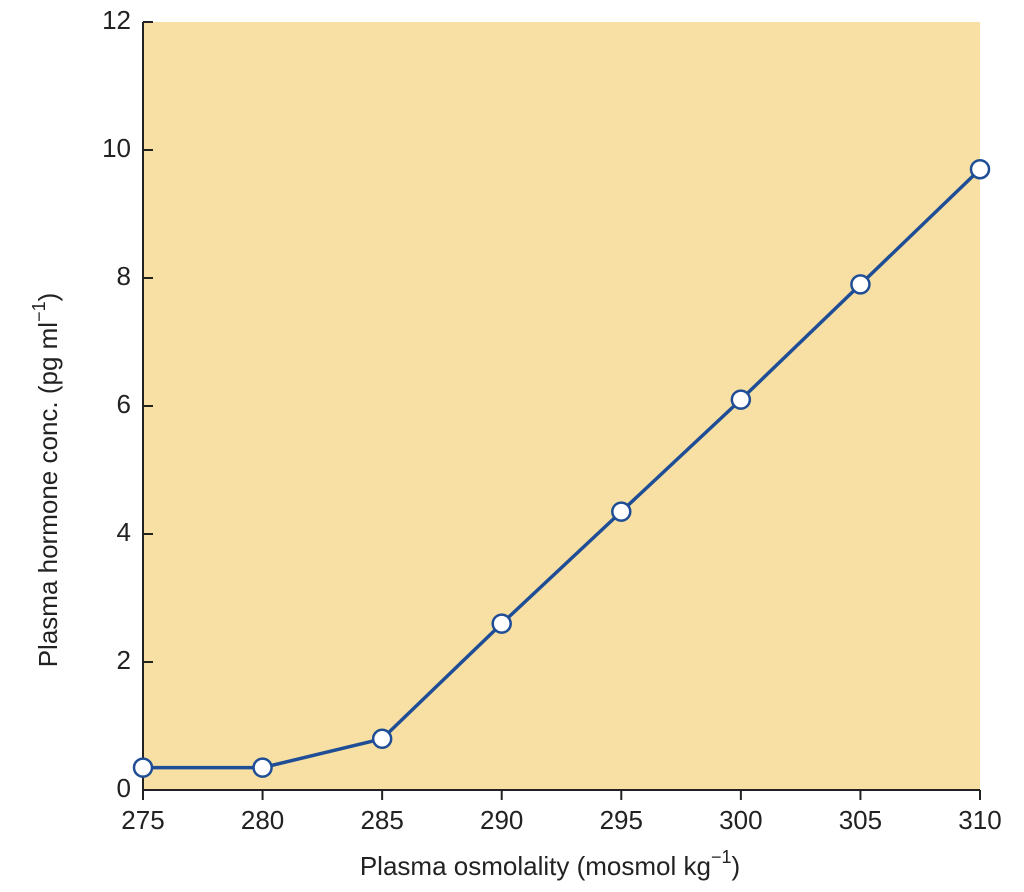 Image resolution: width=1024 pixels, height=892 pixels. I want to click on y-tick-label: 10, so click(116, 148).